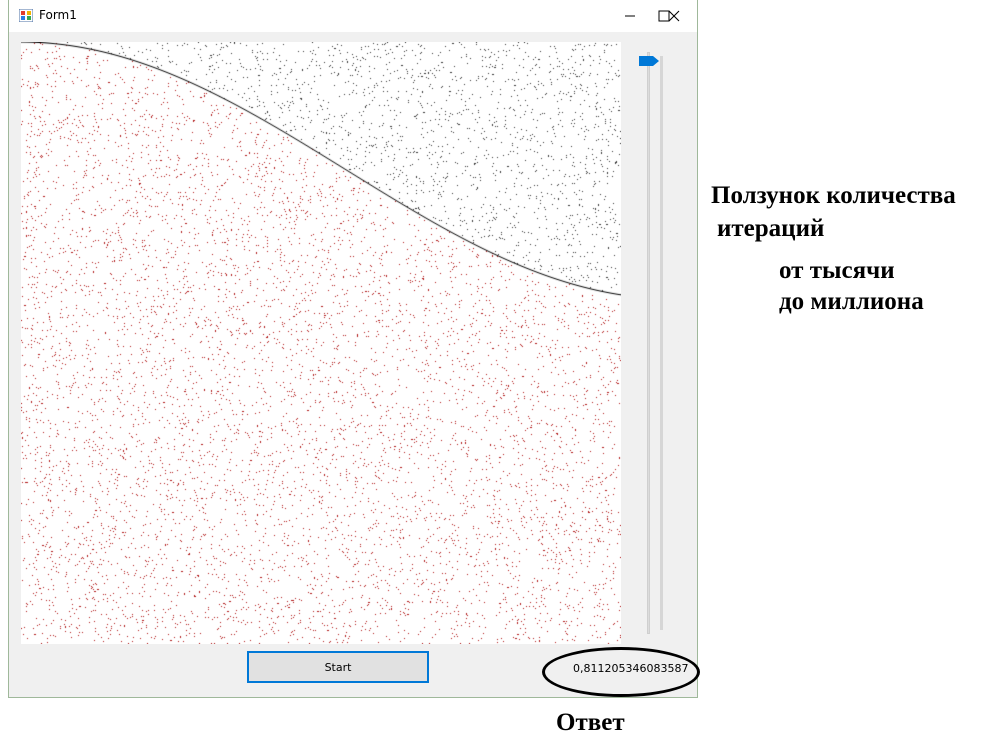 This screenshot has height=749, width=1002. What do you see at coordinates (630, 16) in the screenshot?
I see `minimize-button` at bounding box center [630, 16].